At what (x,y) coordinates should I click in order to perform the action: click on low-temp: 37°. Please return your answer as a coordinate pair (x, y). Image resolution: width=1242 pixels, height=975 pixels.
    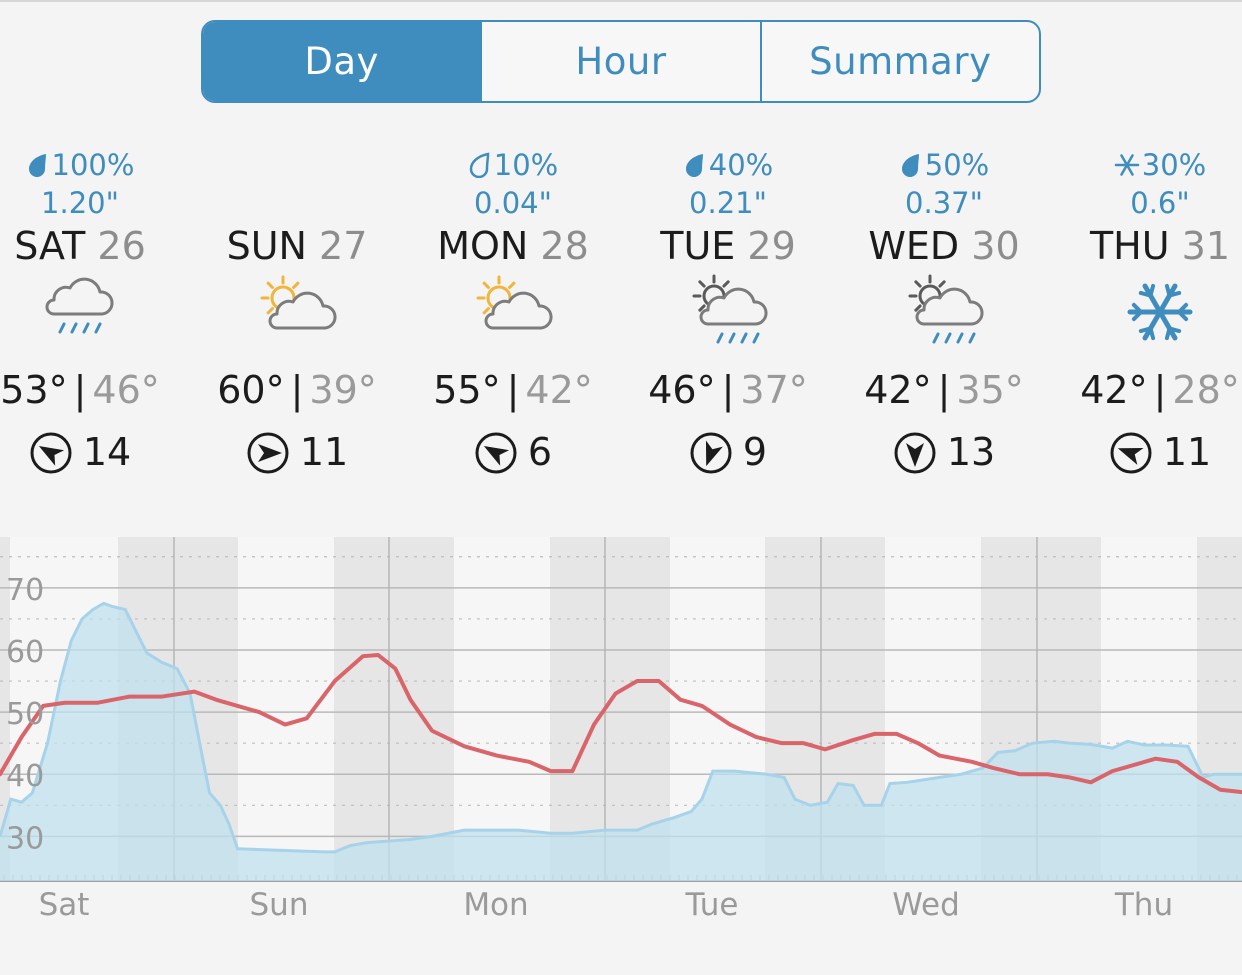
    Looking at the image, I should click on (774, 390).